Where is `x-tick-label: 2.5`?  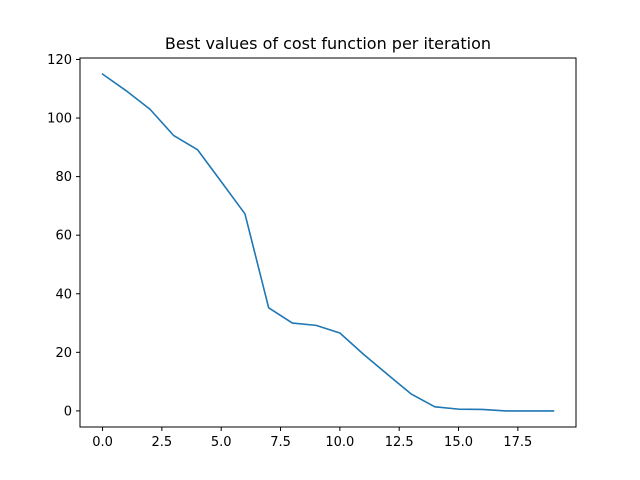 x-tick-label: 2.5 is located at coordinates (162, 442).